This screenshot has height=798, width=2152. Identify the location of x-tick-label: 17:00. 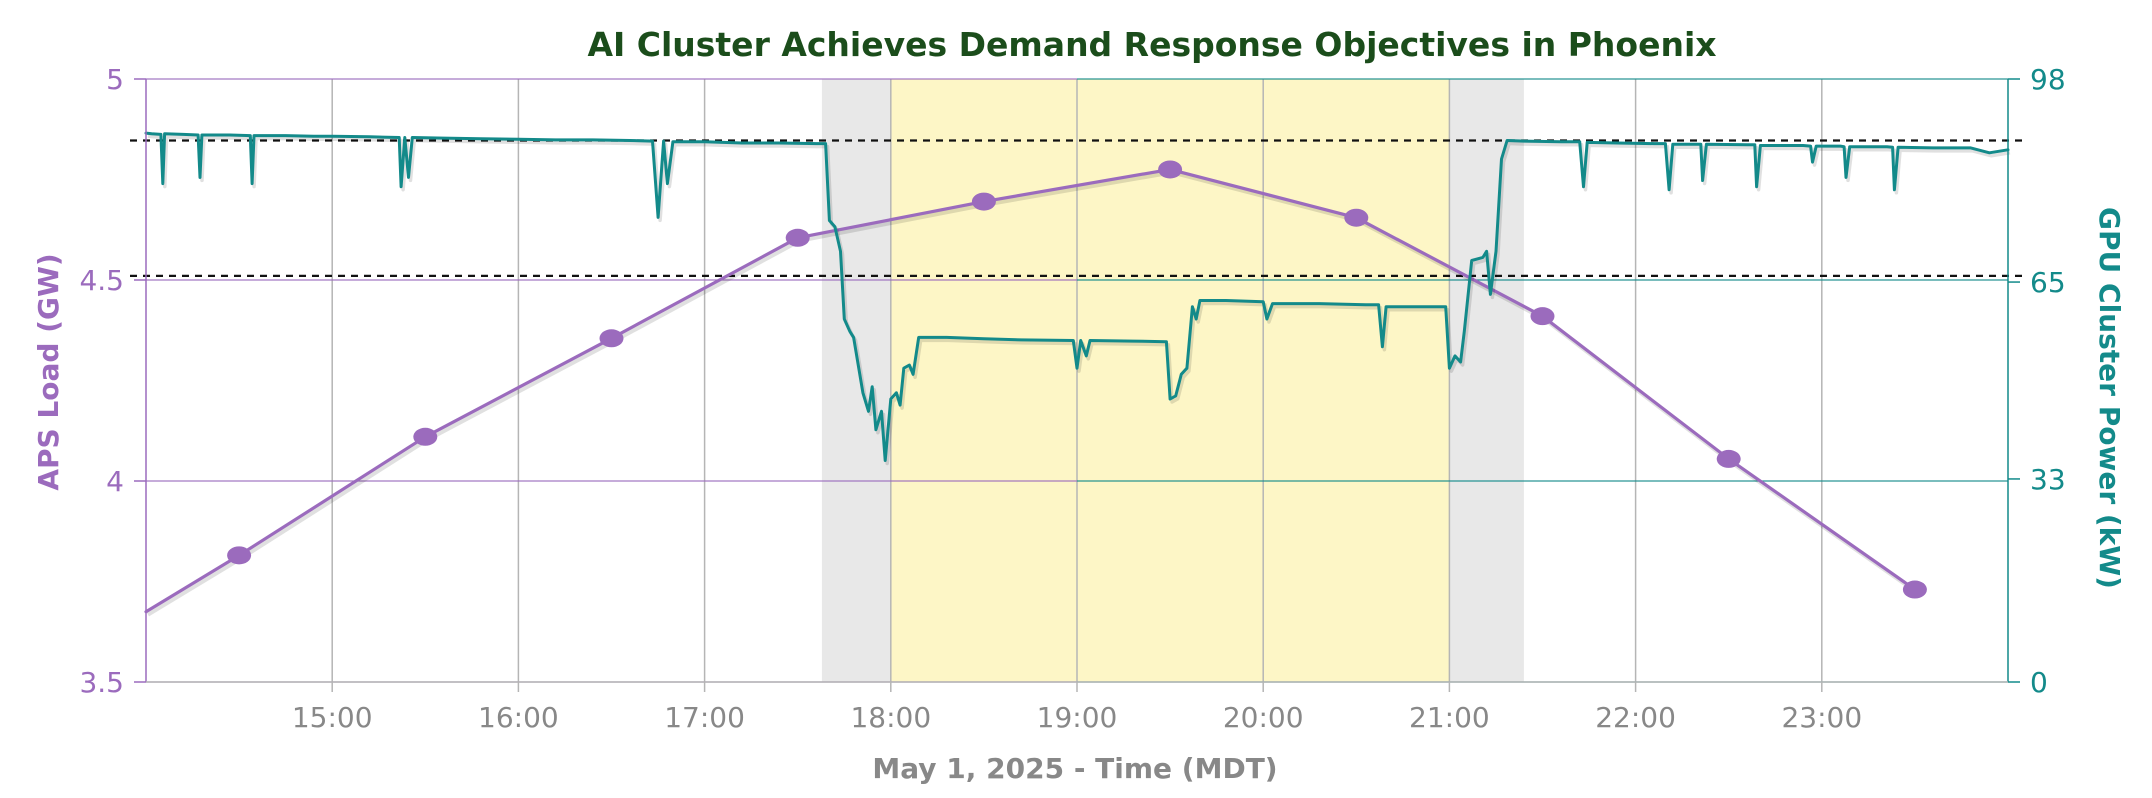
(704, 717).